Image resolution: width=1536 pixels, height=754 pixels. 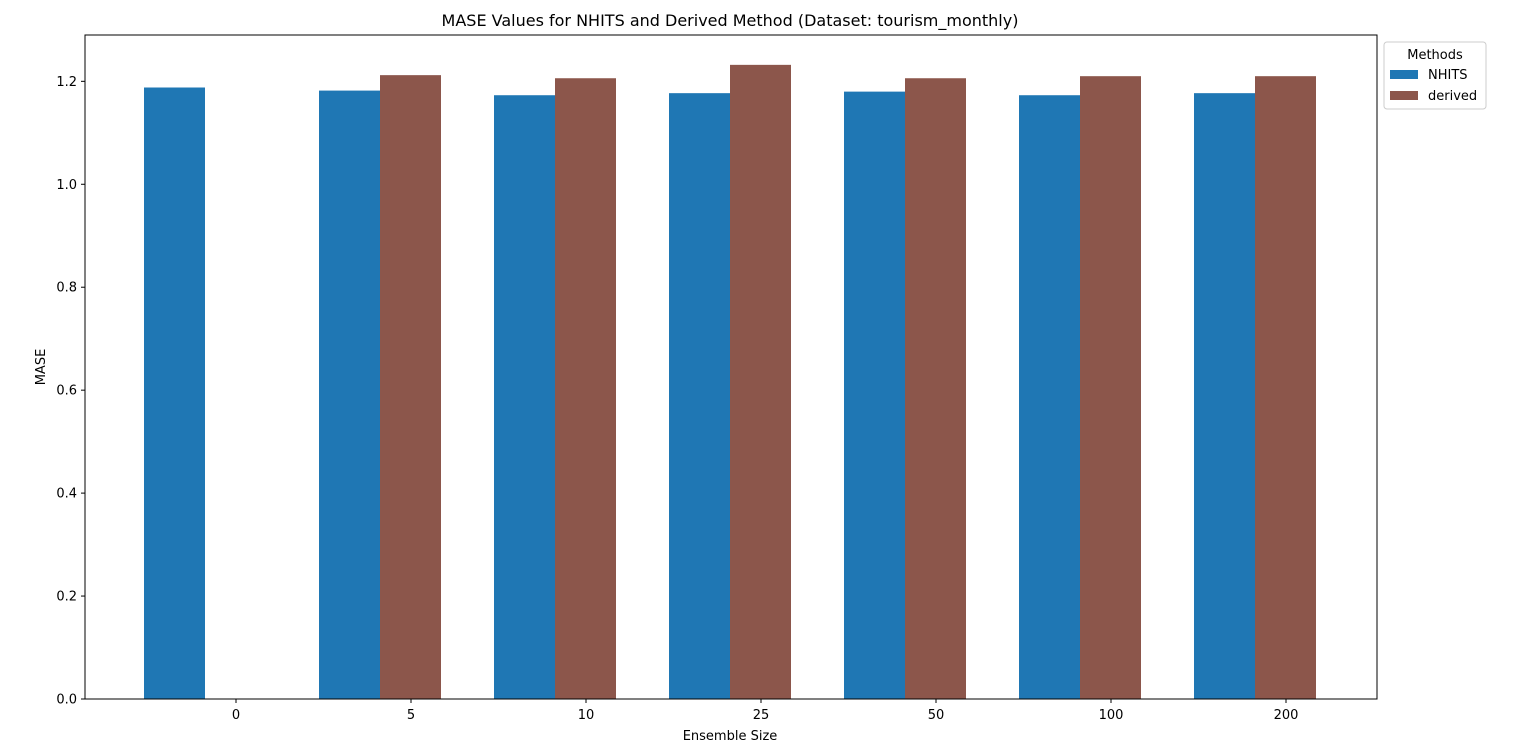 I want to click on legend: Methods NHITS derived, so click(x=1435, y=75).